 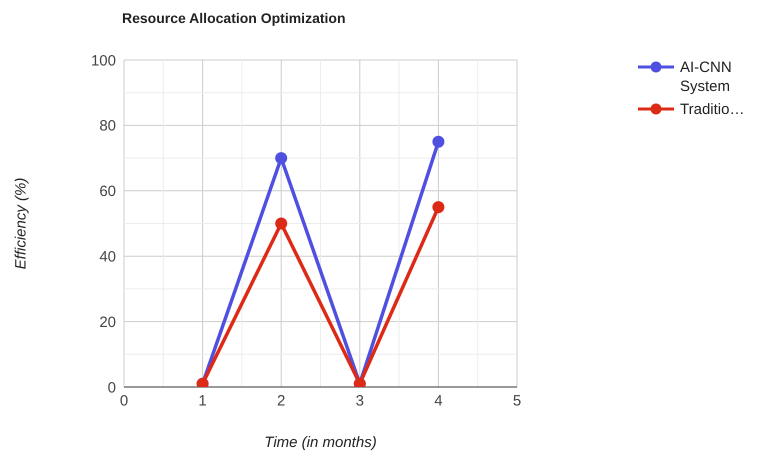 What do you see at coordinates (234, 18) in the screenshot?
I see `chart-title: Resource Allocation Optimization` at bounding box center [234, 18].